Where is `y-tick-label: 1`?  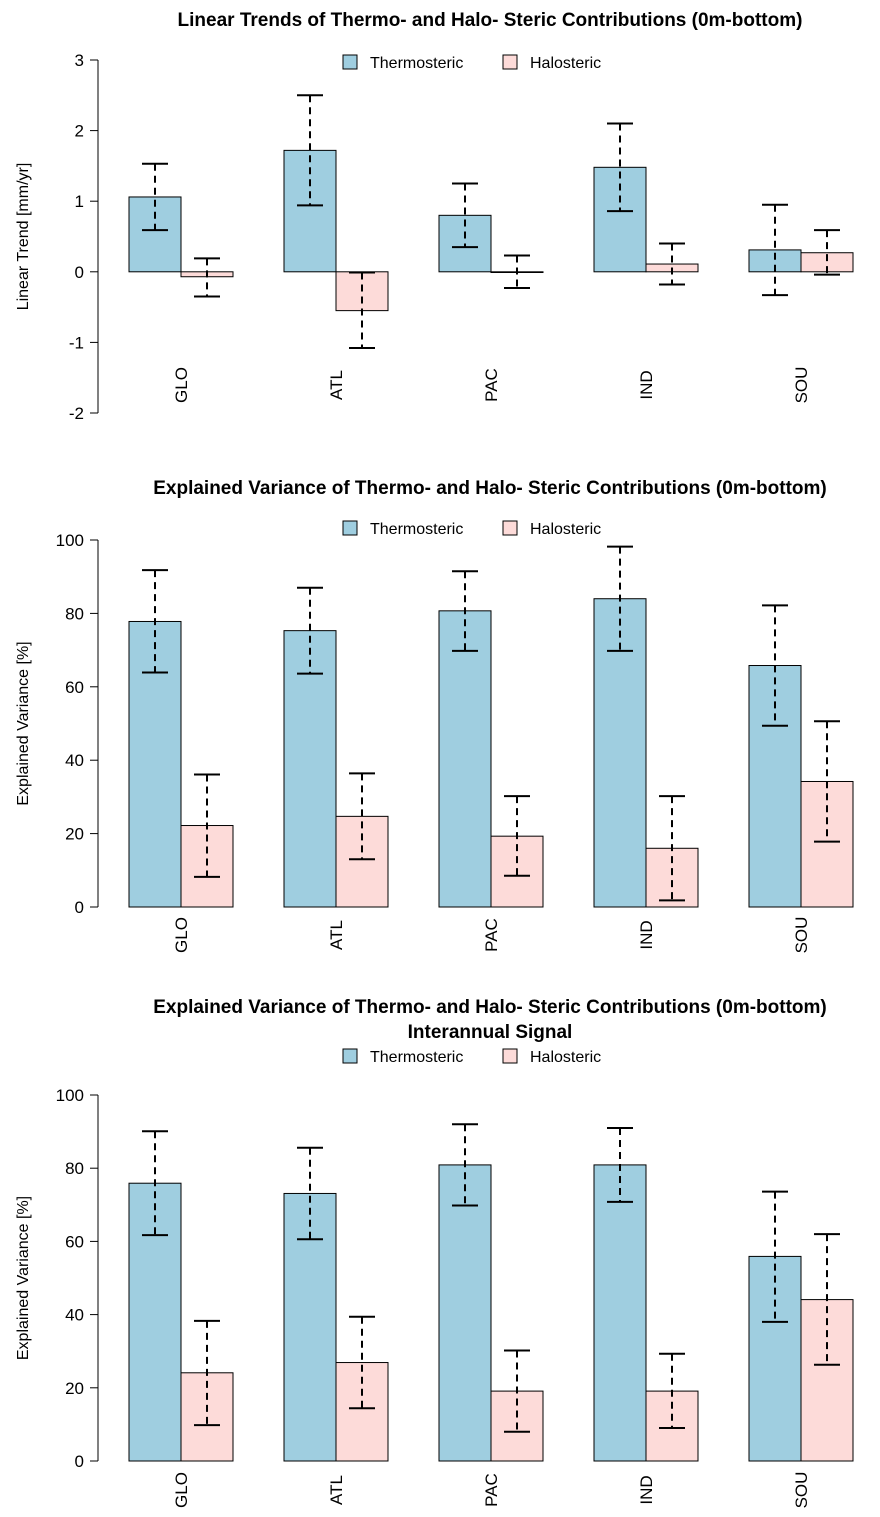
y-tick-label: 1 is located at coordinates (79, 201).